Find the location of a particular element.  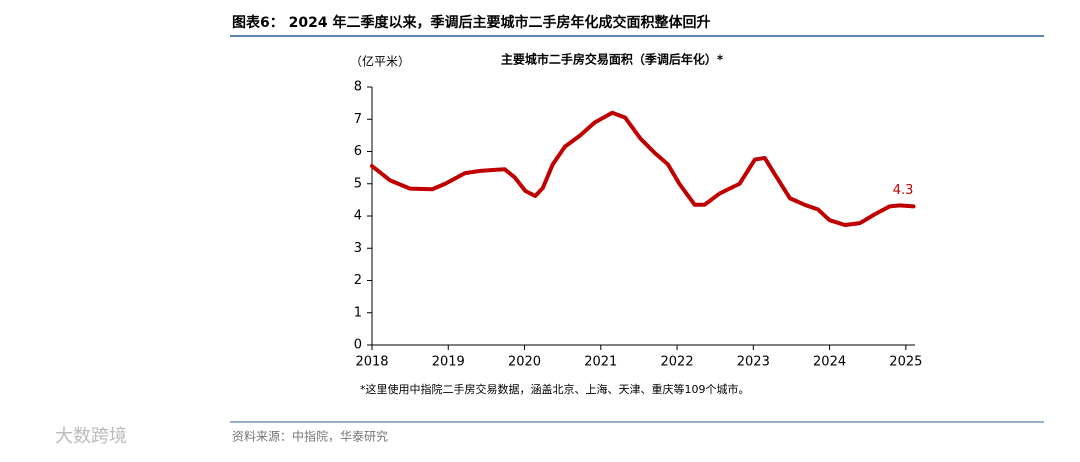

x-tick-label: 2025 is located at coordinates (905, 362).